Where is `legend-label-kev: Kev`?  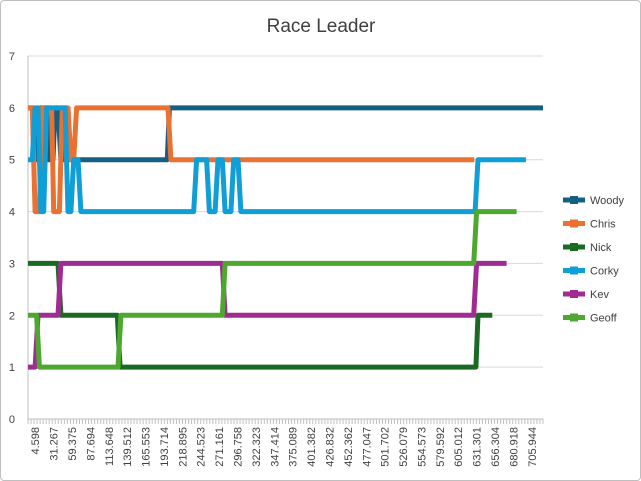 legend-label-kev: Kev is located at coordinates (599, 295).